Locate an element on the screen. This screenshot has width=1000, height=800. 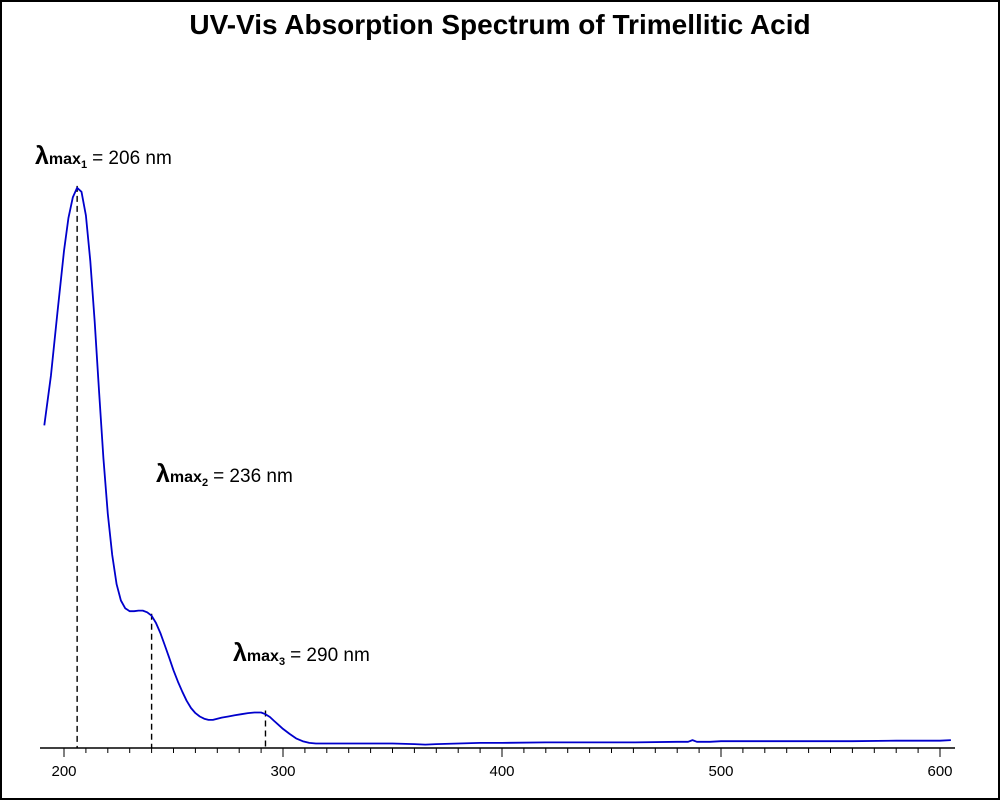
x-tick-label: 400 is located at coordinates (501, 771).